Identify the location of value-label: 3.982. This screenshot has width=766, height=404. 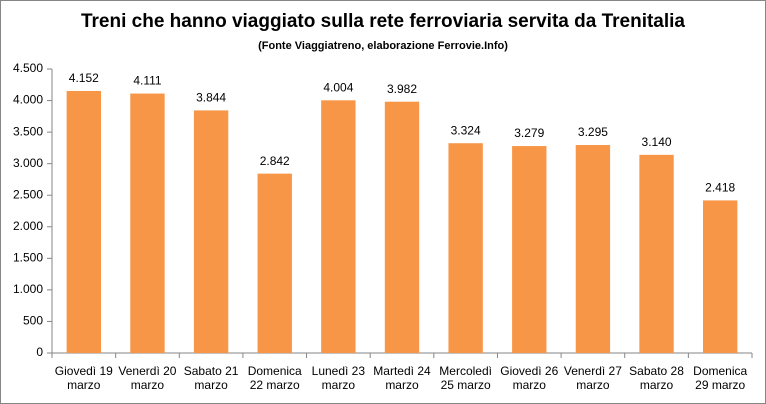
(402, 89).